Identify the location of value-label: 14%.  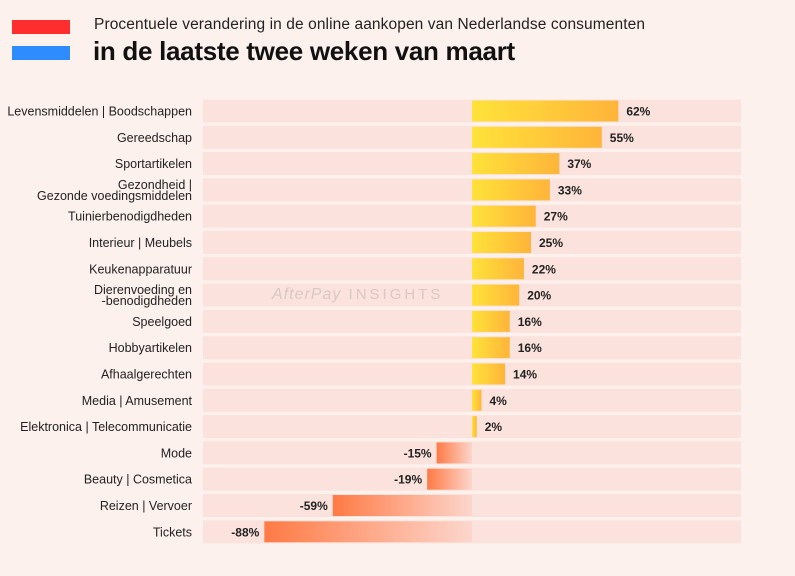
(525, 375).